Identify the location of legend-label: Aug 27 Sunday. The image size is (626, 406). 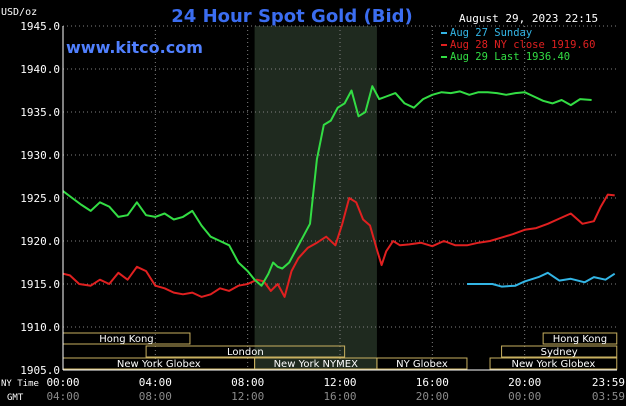
(491, 33).